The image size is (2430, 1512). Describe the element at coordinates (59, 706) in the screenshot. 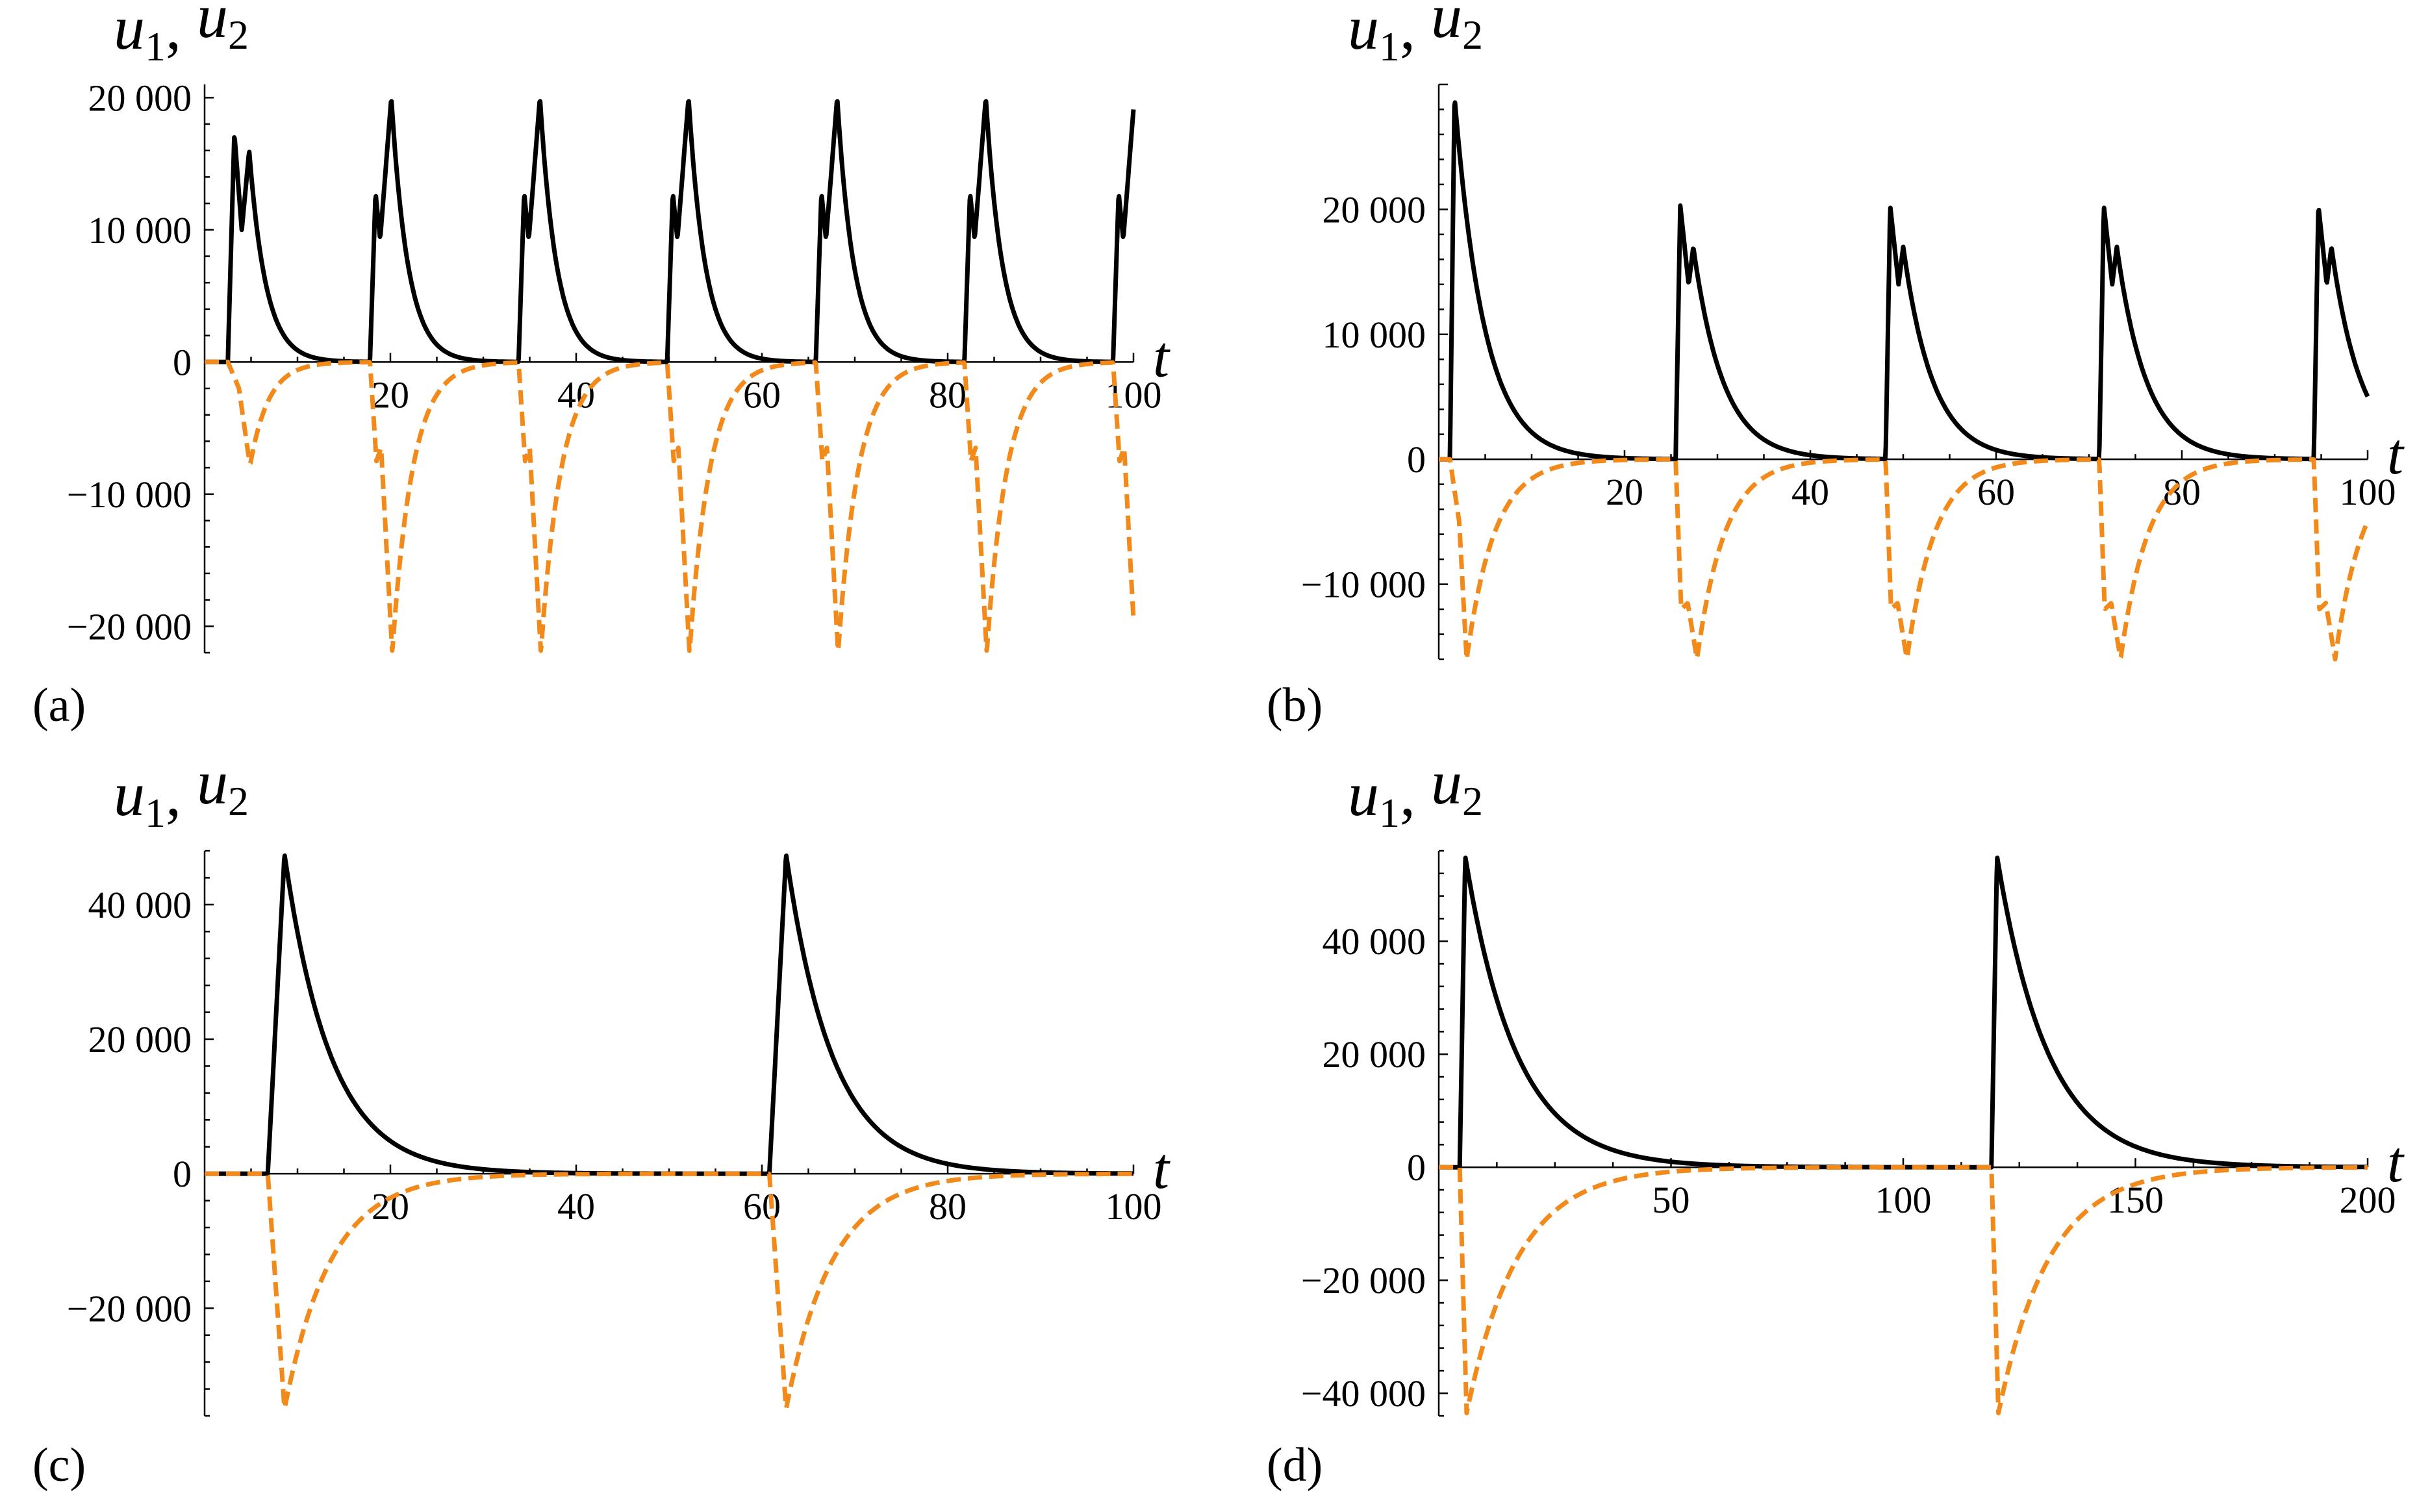

I see `panel-label: (a)` at that location.